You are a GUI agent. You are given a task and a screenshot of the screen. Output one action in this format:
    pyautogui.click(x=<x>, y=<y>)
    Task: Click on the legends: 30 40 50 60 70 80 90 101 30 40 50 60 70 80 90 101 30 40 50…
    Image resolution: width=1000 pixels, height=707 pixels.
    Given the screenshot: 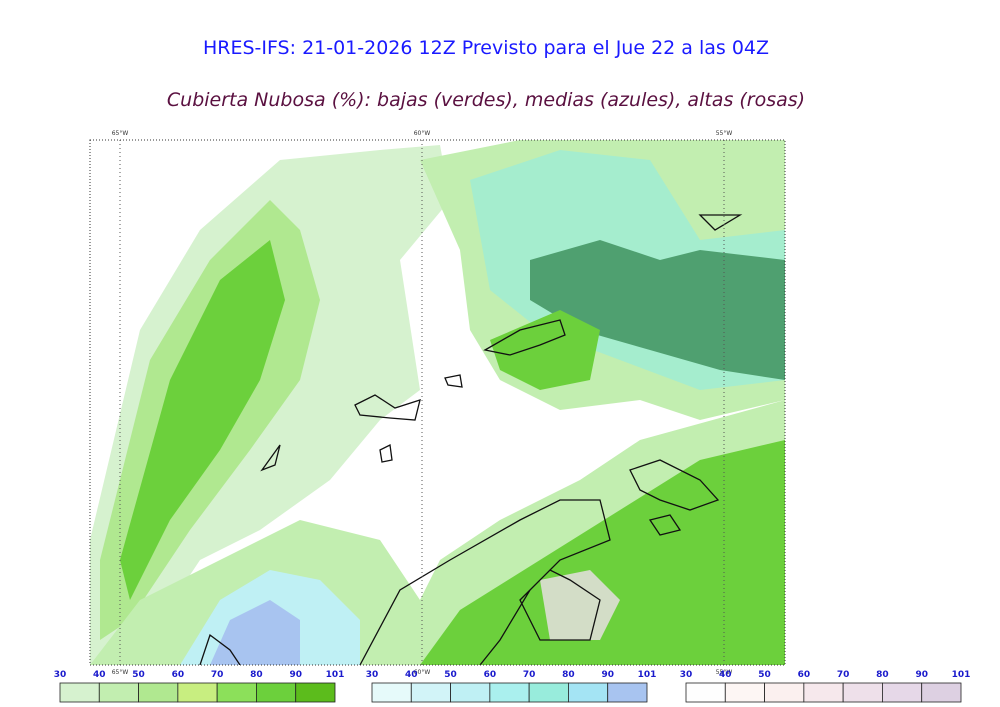 What is the action you would take?
    pyautogui.click(x=512, y=686)
    